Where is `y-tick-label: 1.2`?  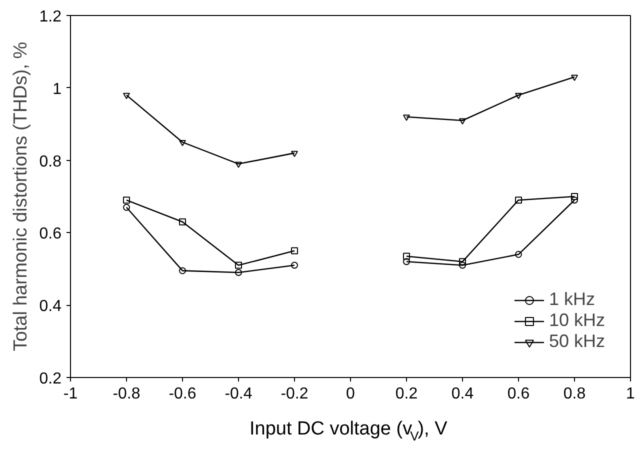
y-tick-label: 1.2 is located at coordinates (50, 17).